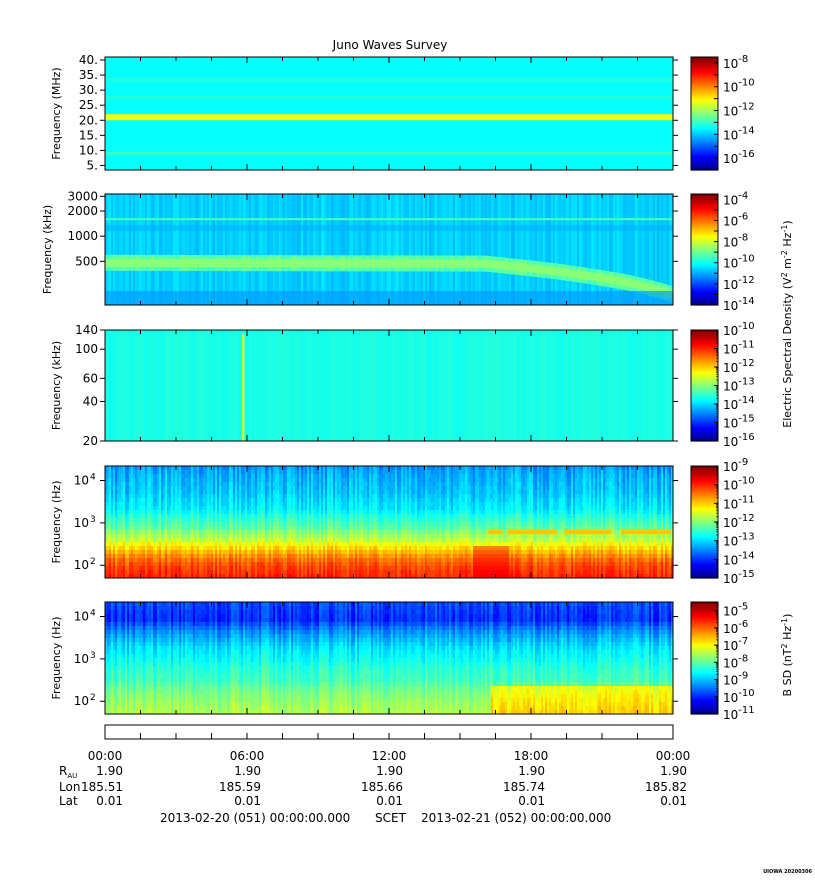 The width and height of the screenshot is (815, 880). Describe the element at coordinates (666, 787) in the screenshot. I see `ephemeris-value: 185.82` at that location.